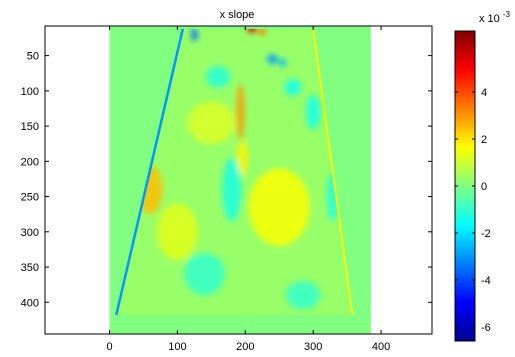 The height and width of the screenshot is (357, 515). Describe the element at coordinates (381, 347) in the screenshot. I see `x-tick-label: 400` at that location.